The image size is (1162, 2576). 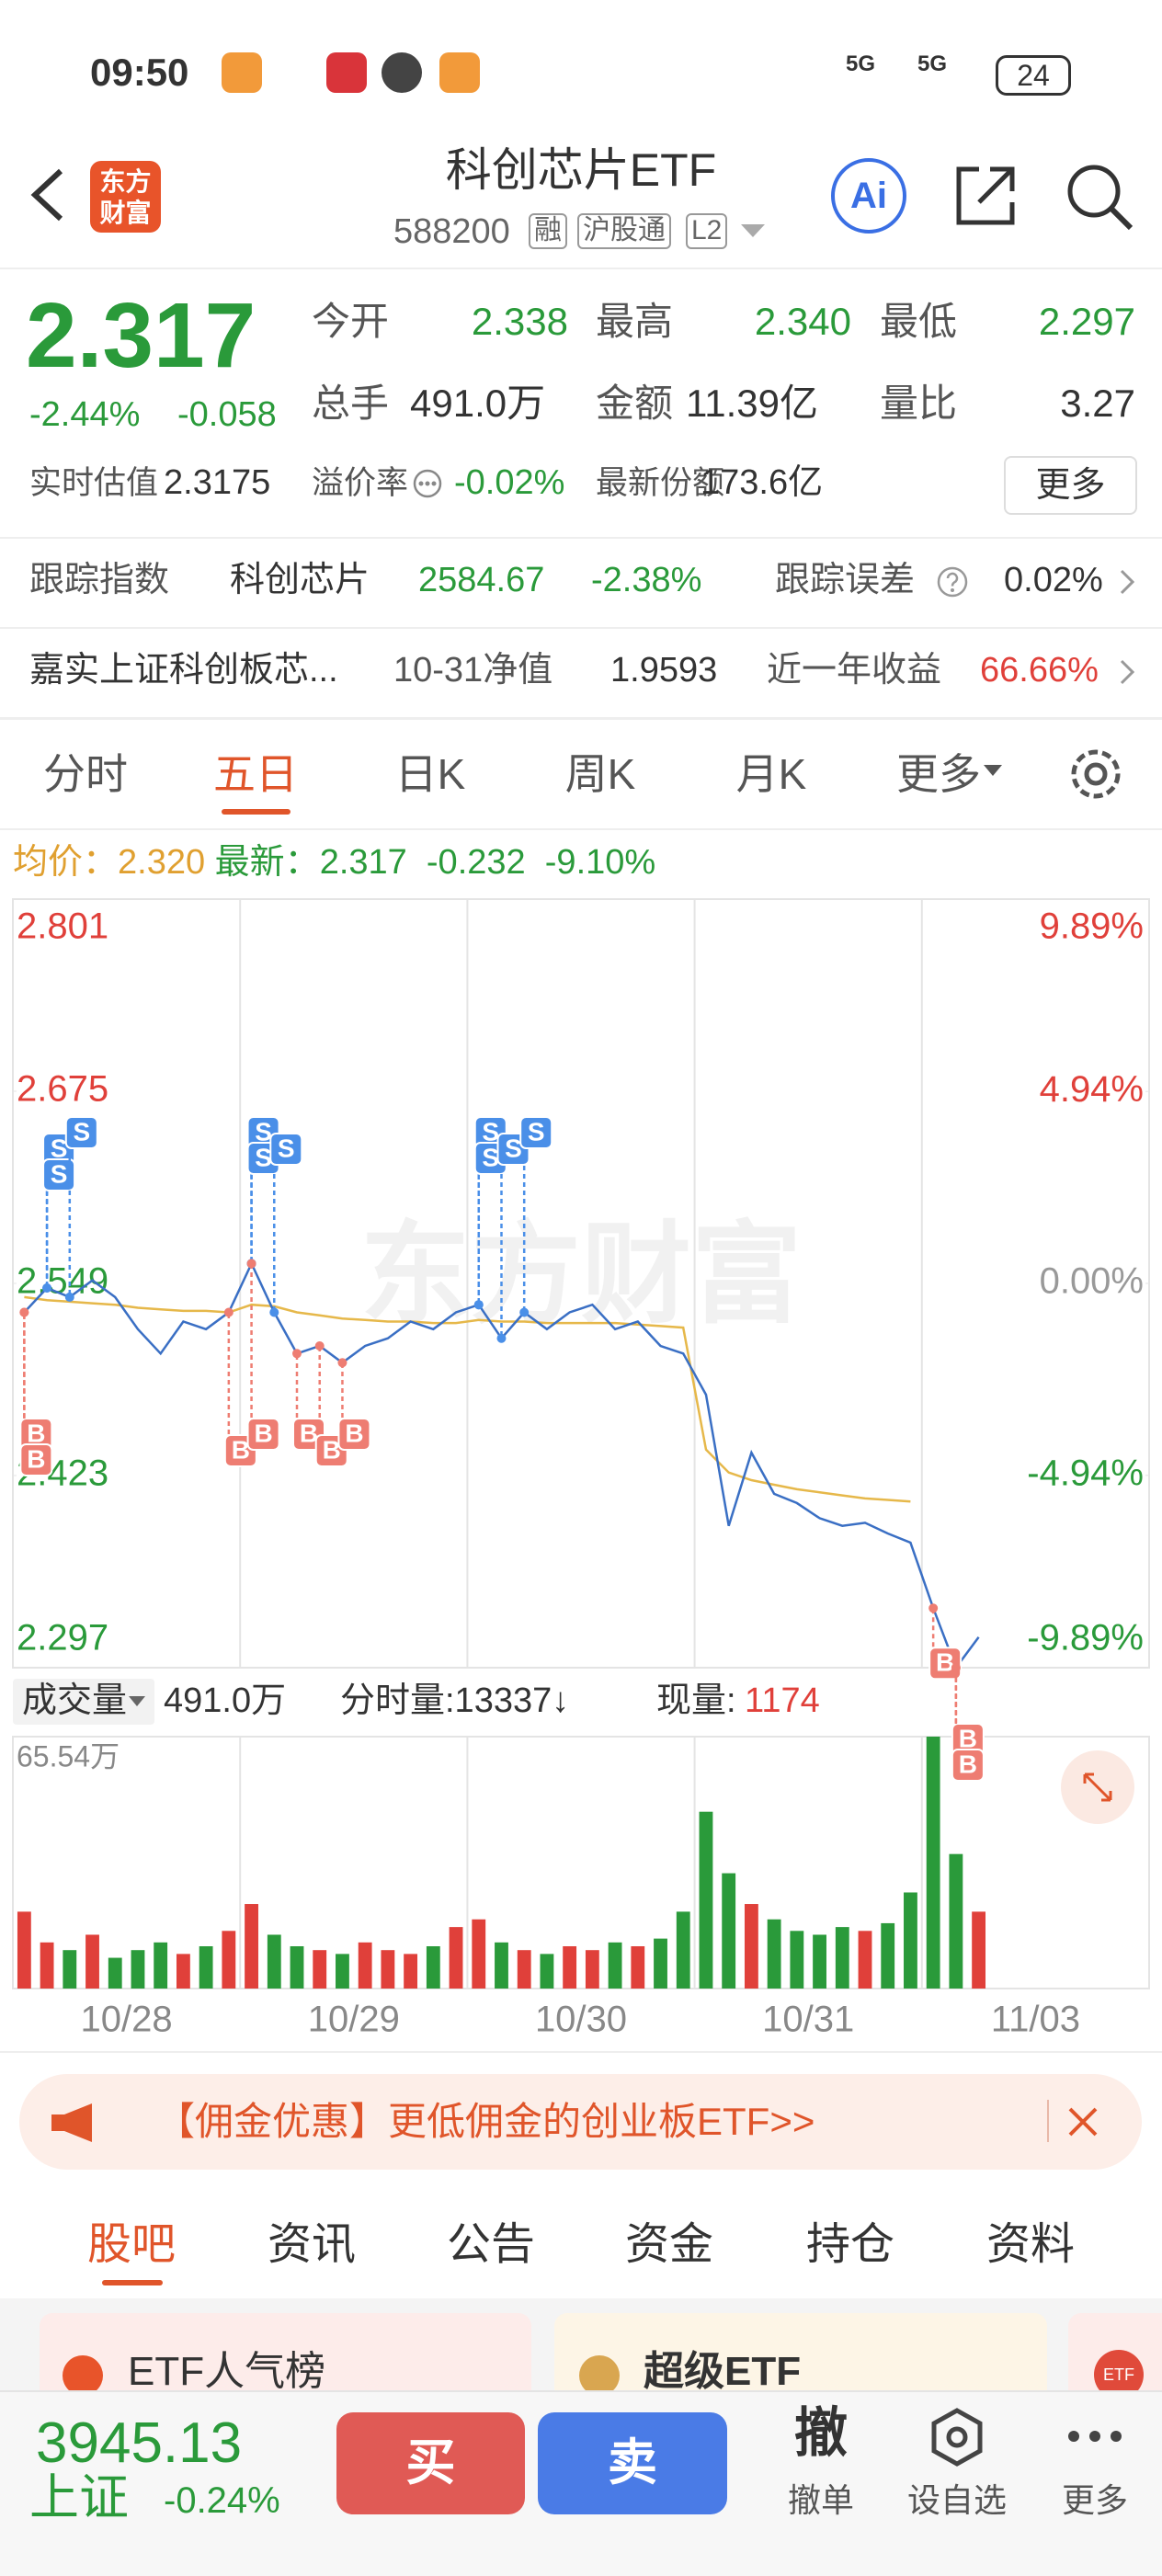 I want to click on latest-change-pct: -9.10%, so click(x=600, y=862).